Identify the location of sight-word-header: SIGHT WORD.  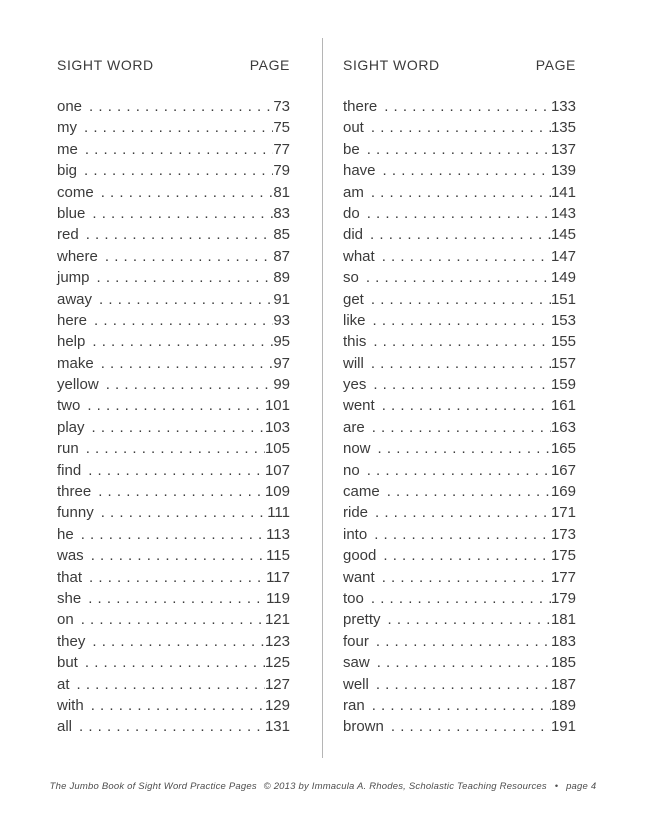
(391, 65).